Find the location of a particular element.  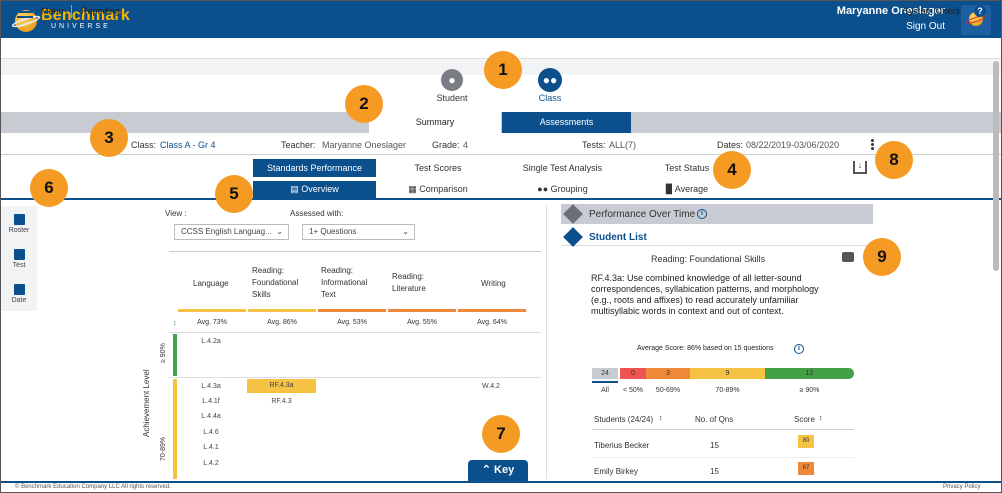

assessed-dropdown-value: 1+ Questions is located at coordinates (333, 231).